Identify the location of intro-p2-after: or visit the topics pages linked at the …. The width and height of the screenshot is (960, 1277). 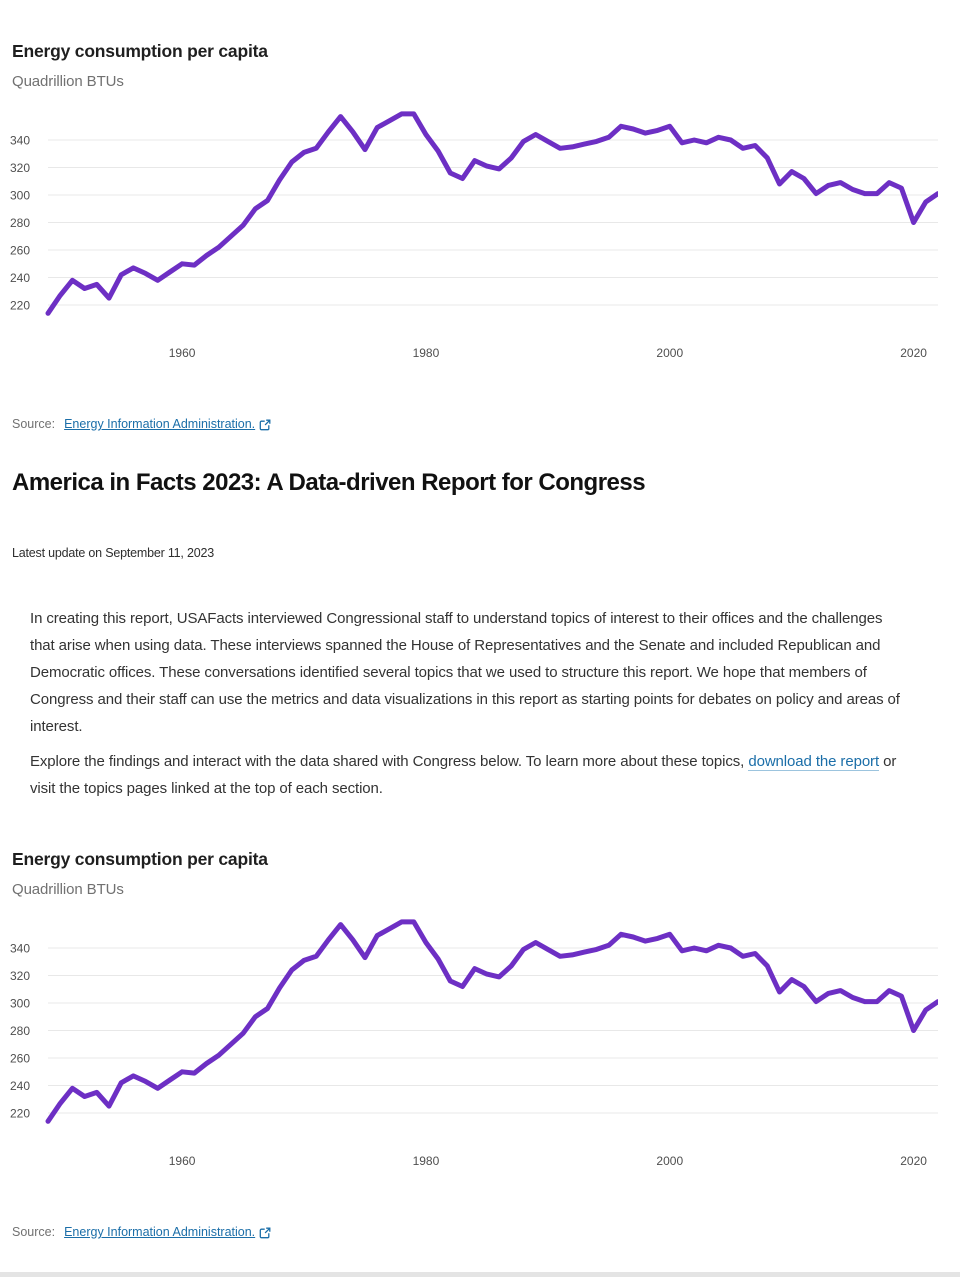
(463, 775).